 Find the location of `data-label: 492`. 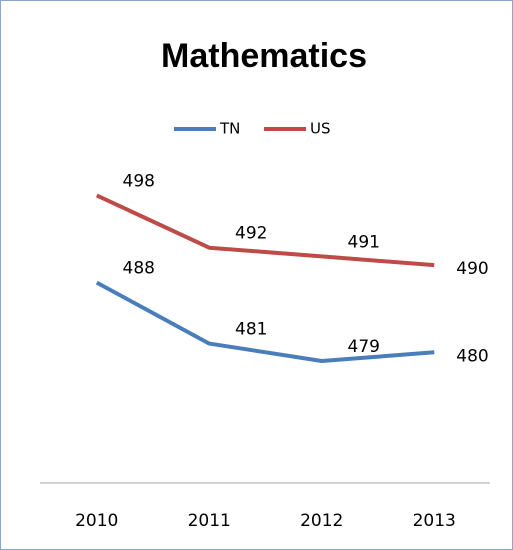

data-label: 492 is located at coordinates (251, 234).